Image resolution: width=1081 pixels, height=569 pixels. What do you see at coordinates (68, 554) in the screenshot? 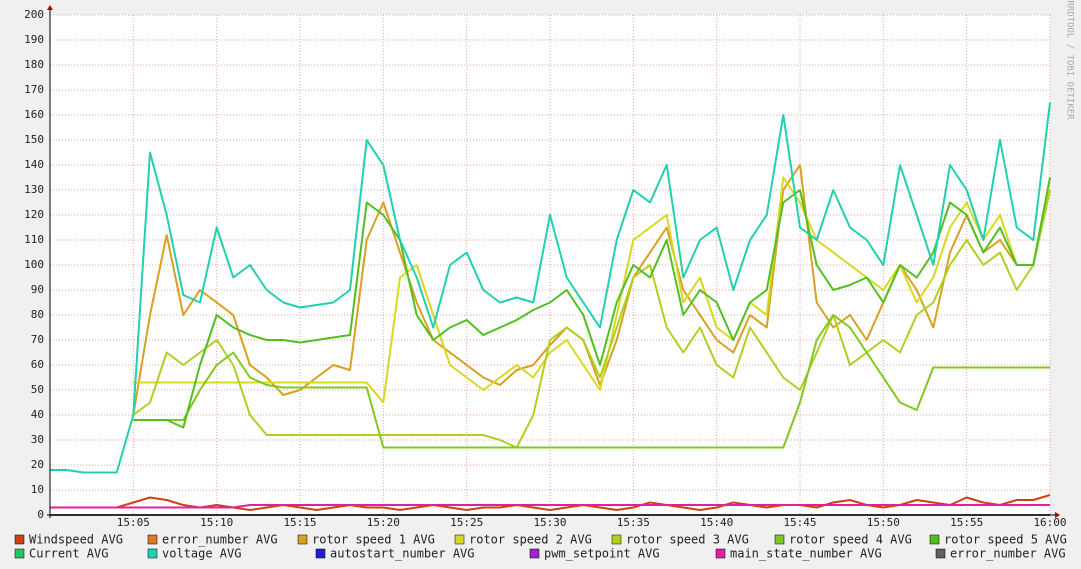
I see `legend-label: Current AVG` at bounding box center [68, 554].